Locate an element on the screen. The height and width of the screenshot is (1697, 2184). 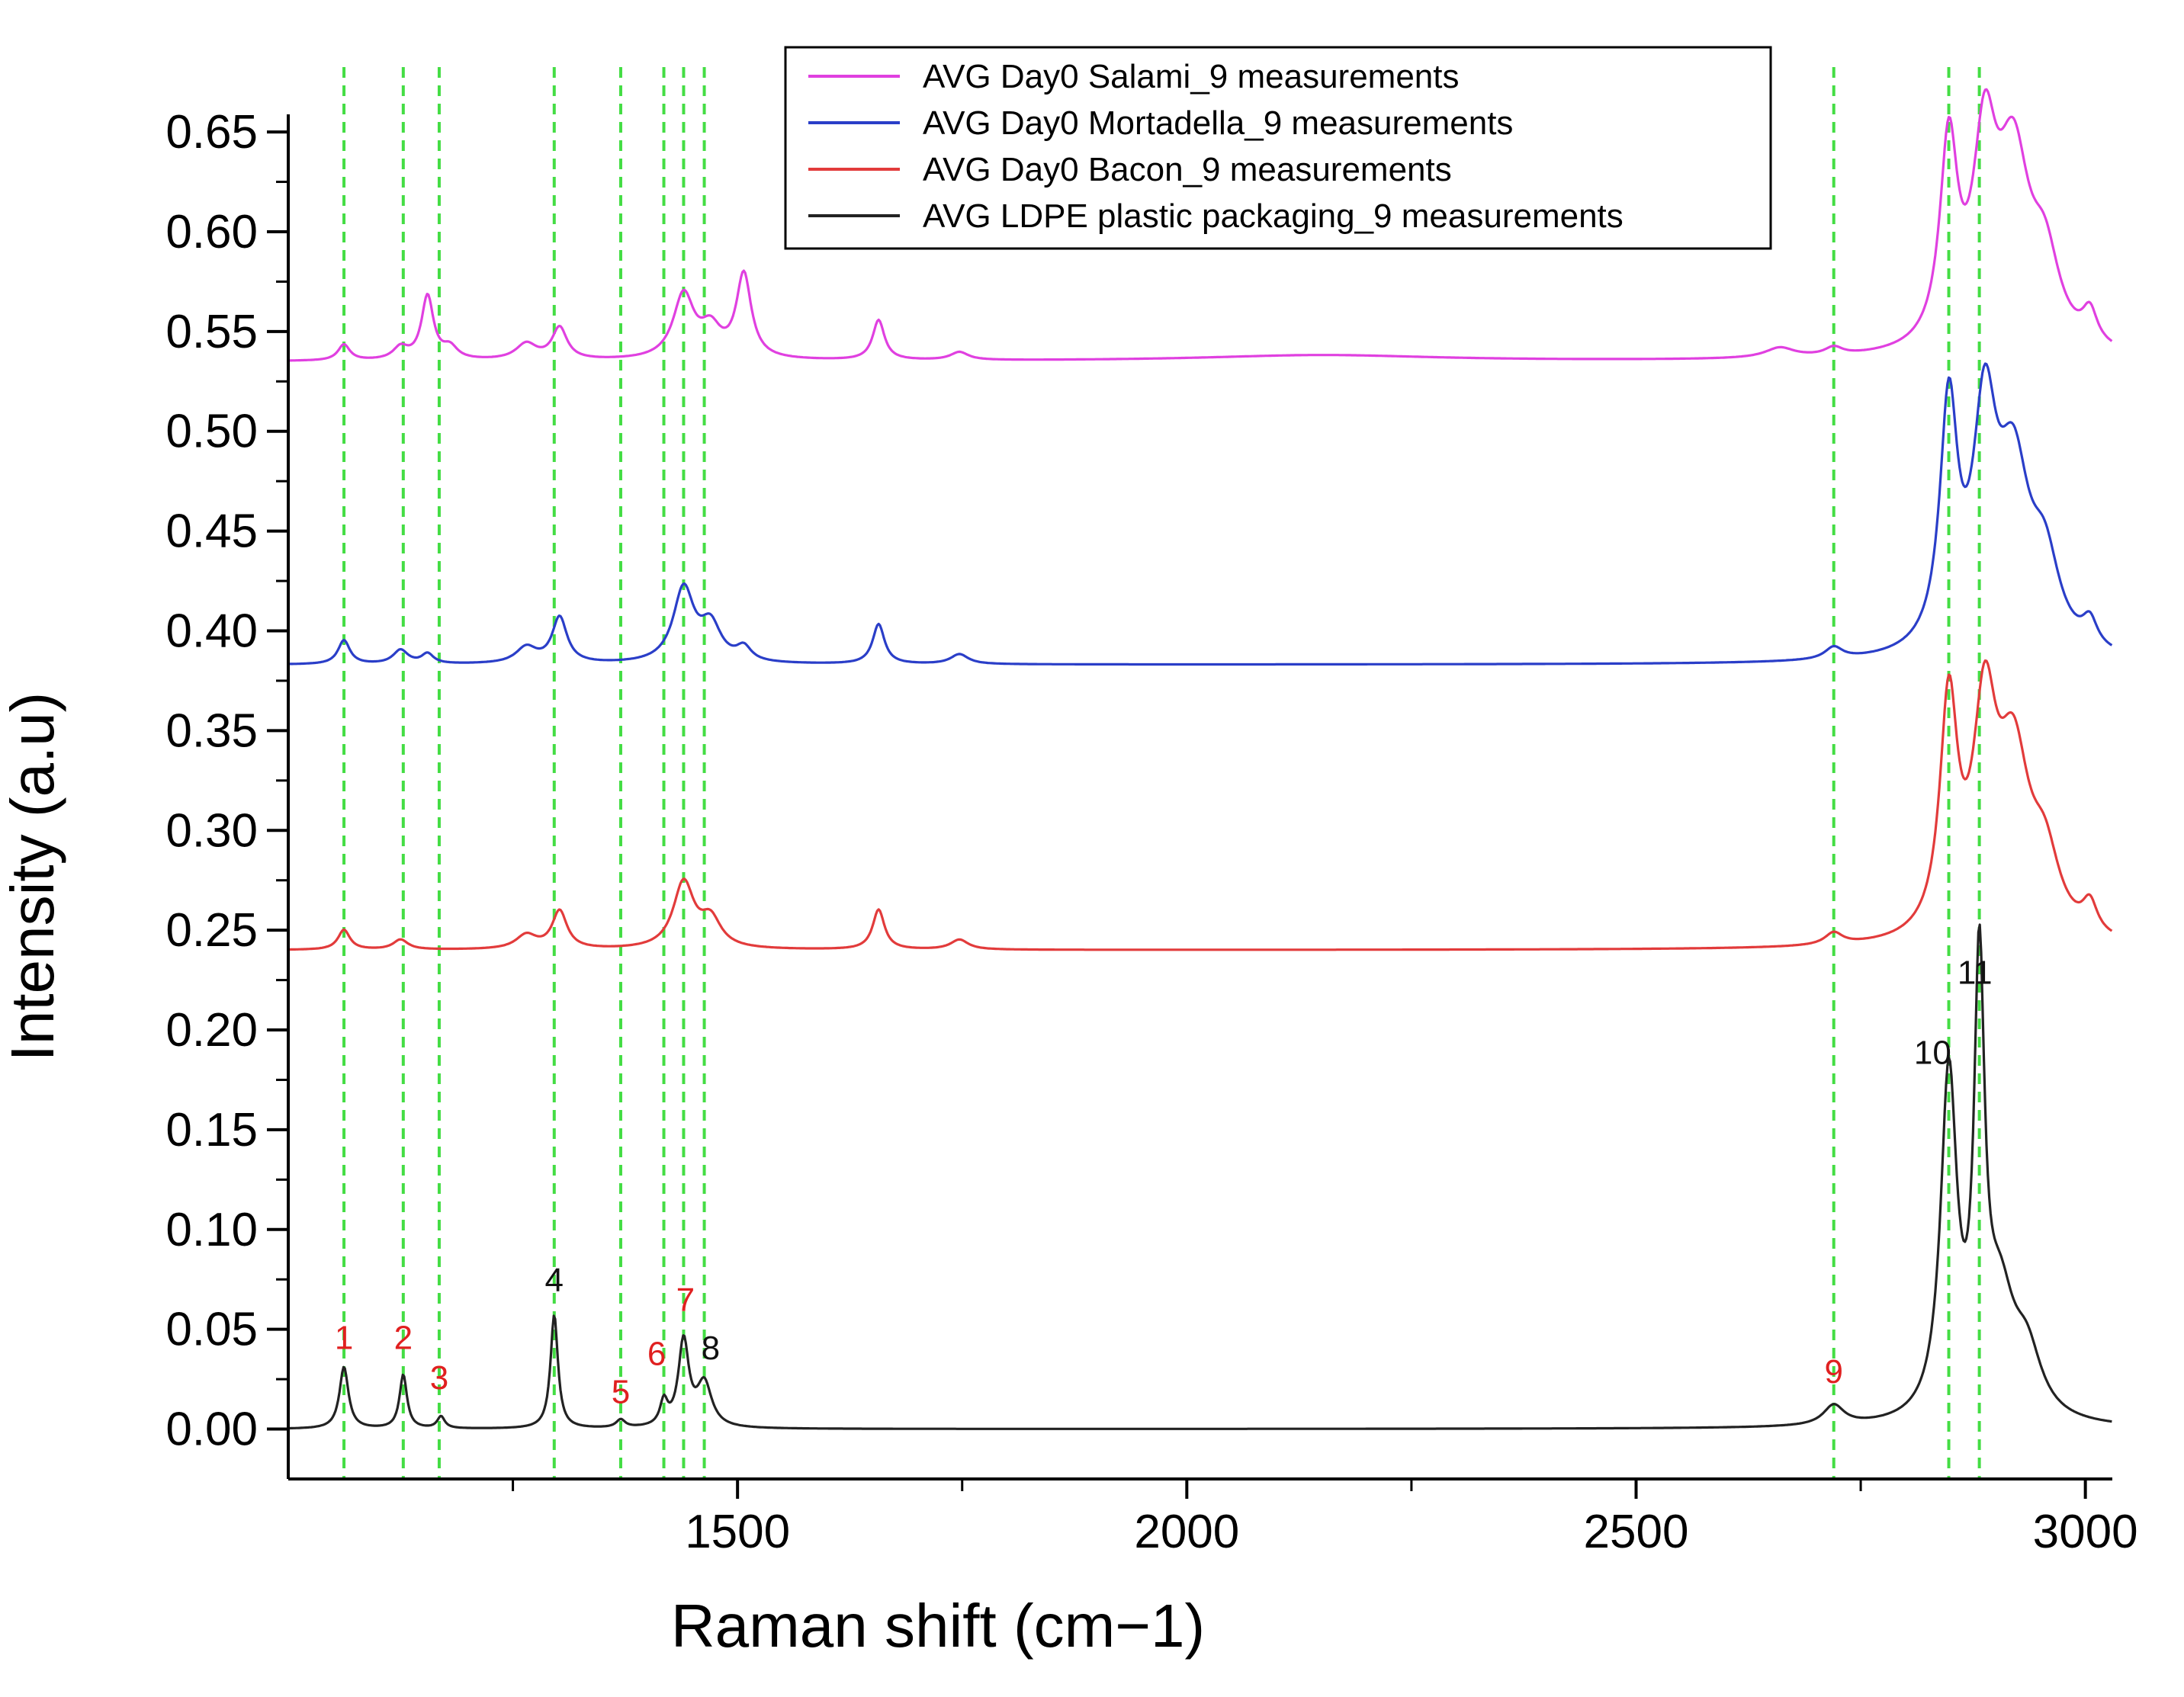
y-tick-label: 0.10 is located at coordinates (211, 1230).